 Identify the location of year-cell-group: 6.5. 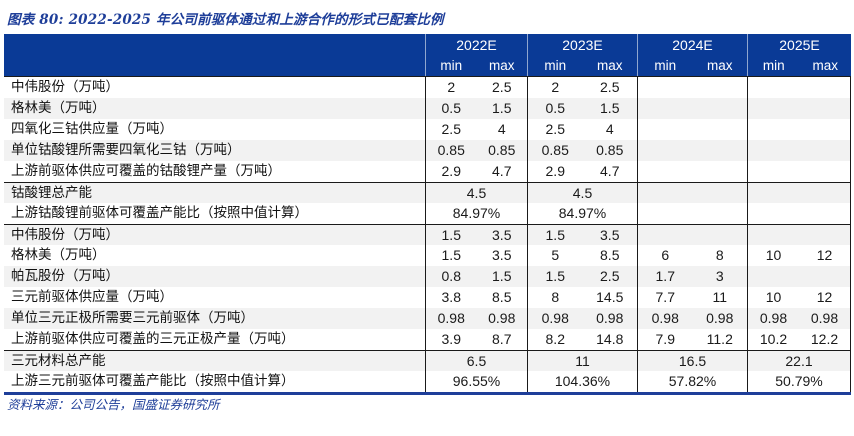
(476, 361).